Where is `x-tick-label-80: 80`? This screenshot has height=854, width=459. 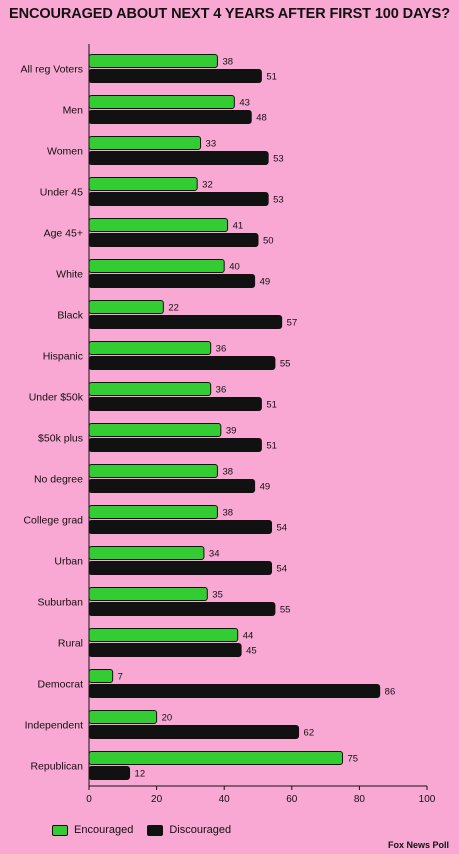
x-tick-label-80: 80 is located at coordinates (360, 799).